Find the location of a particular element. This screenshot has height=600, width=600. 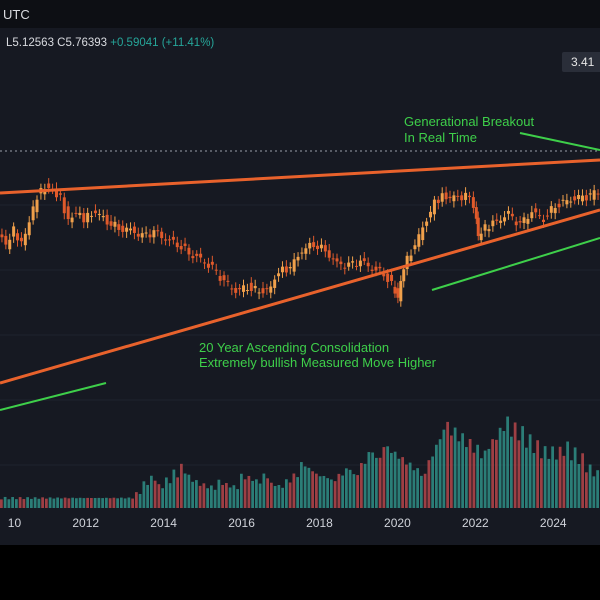

timezone-label: UTC is located at coordinates (16, 14).